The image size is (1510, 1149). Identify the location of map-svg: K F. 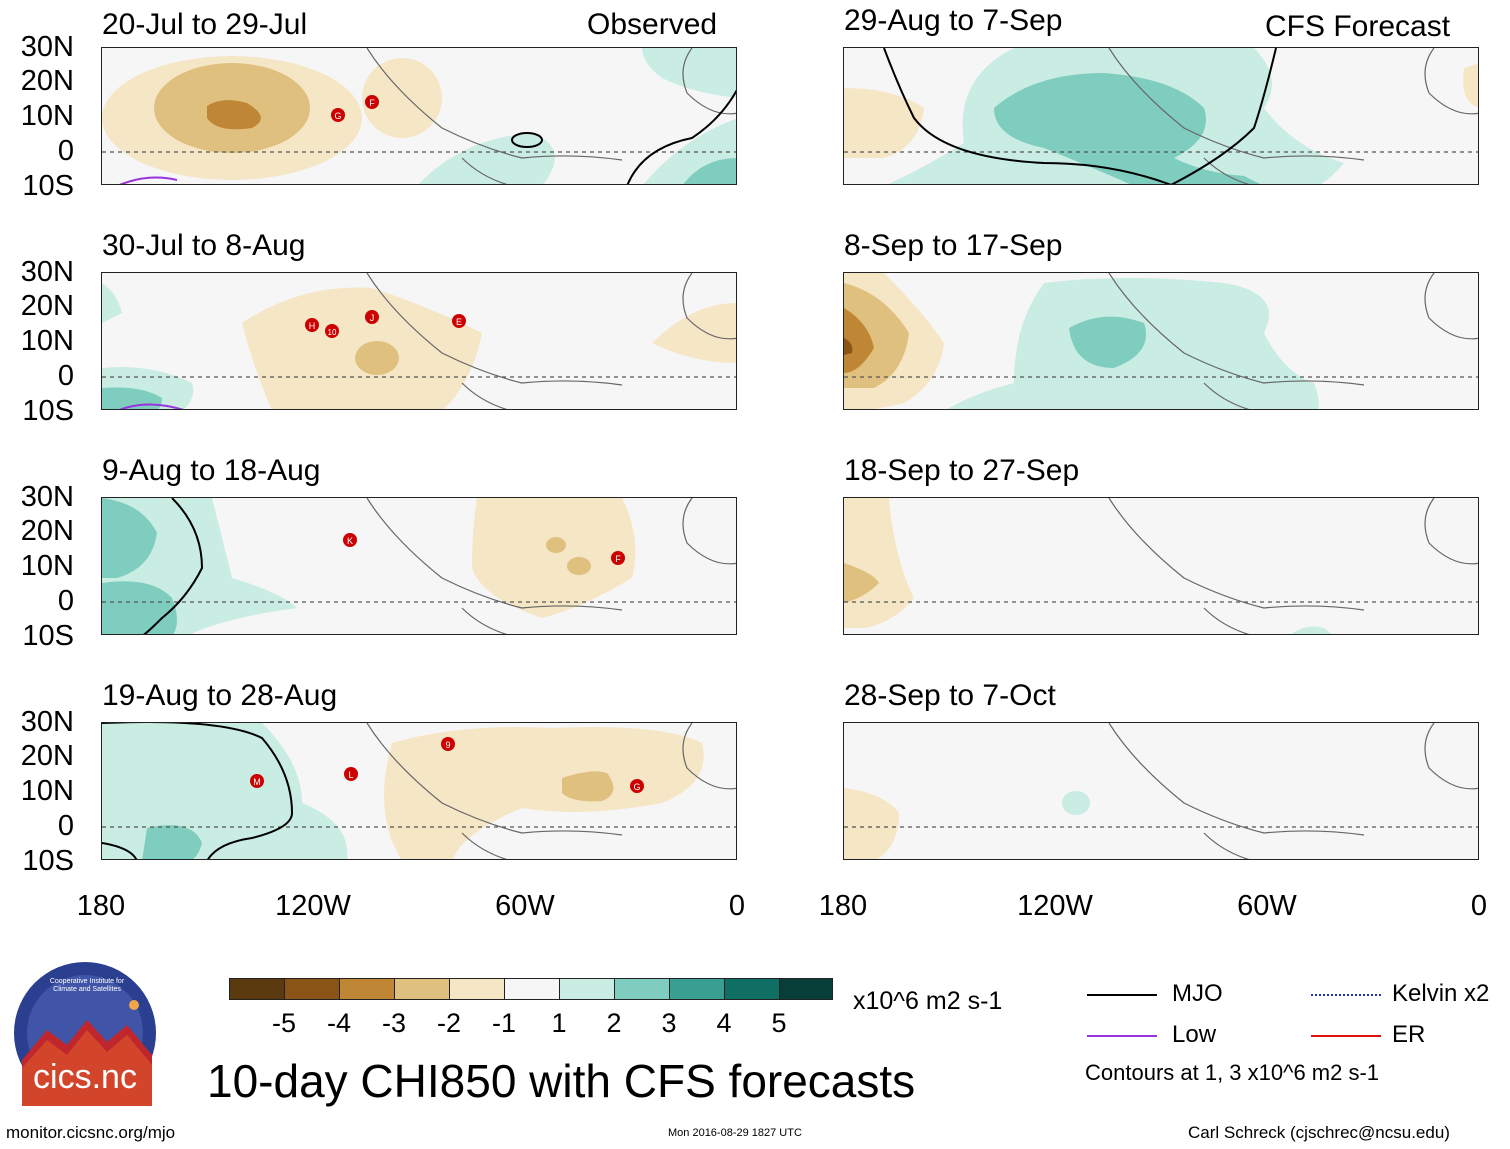
(419, 566).